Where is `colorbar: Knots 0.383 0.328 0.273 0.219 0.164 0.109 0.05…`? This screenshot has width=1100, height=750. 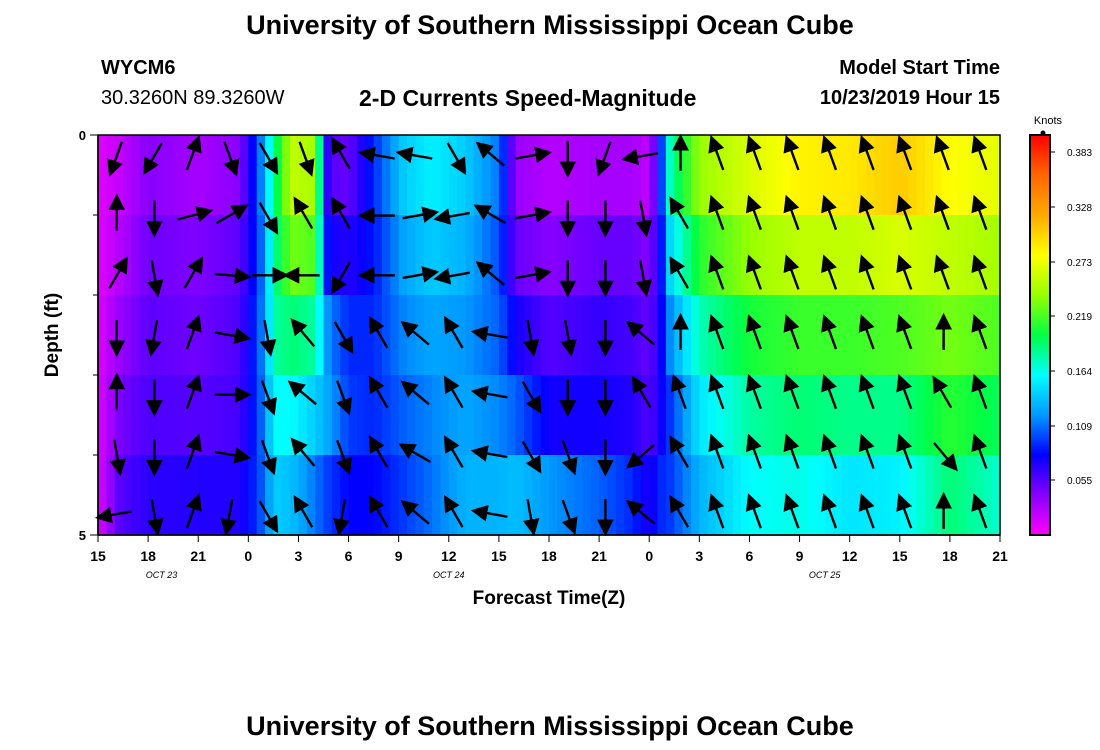 colorbar: Knots 0.383 0.328 0.273 0.219 0.164 0.109 0.05… is located at coordinates (1060, 325).